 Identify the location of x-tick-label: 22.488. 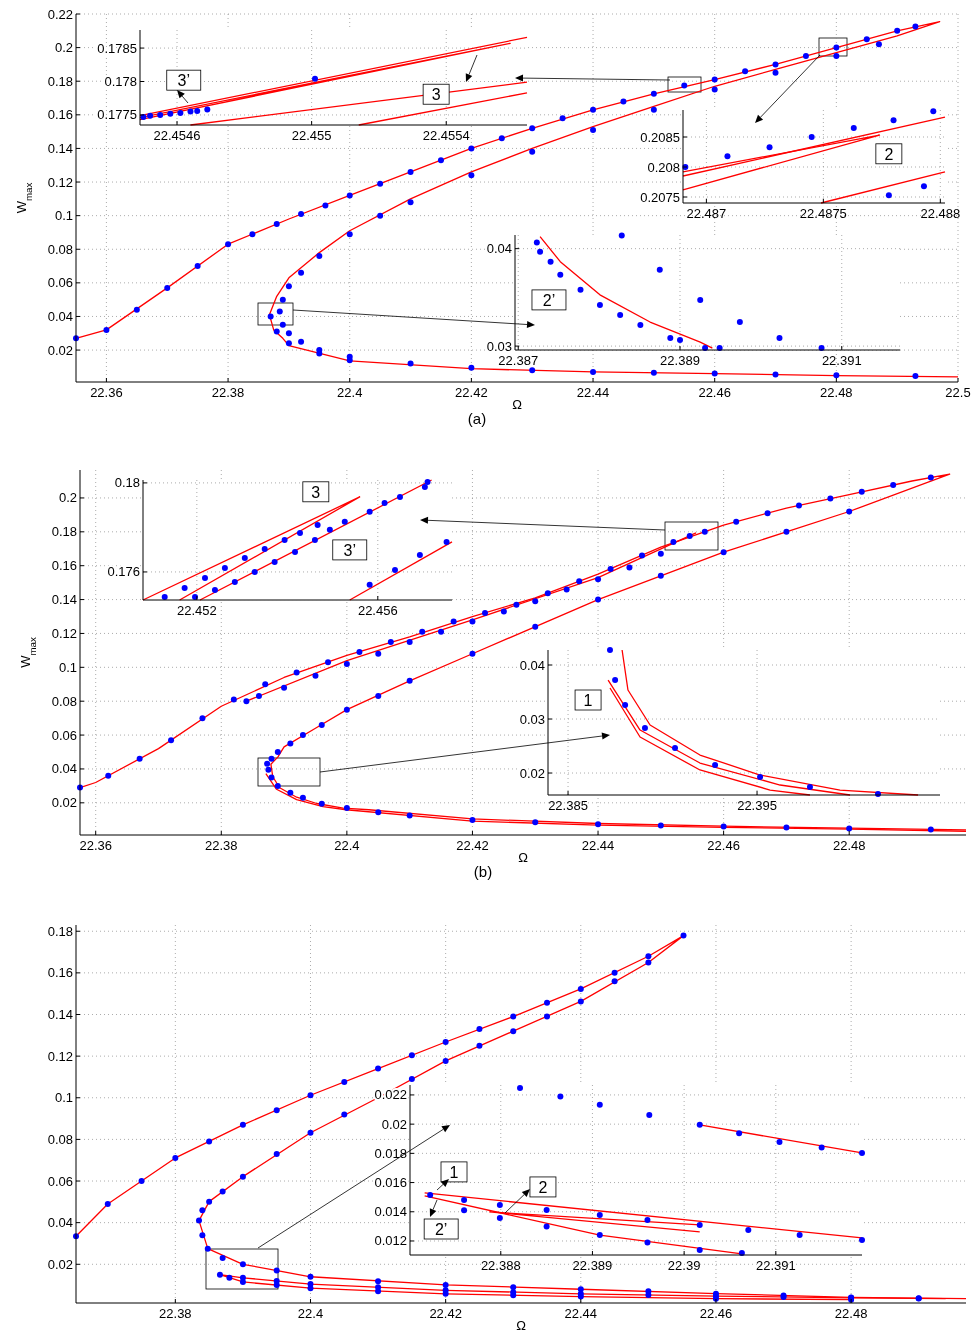
(940, 213).